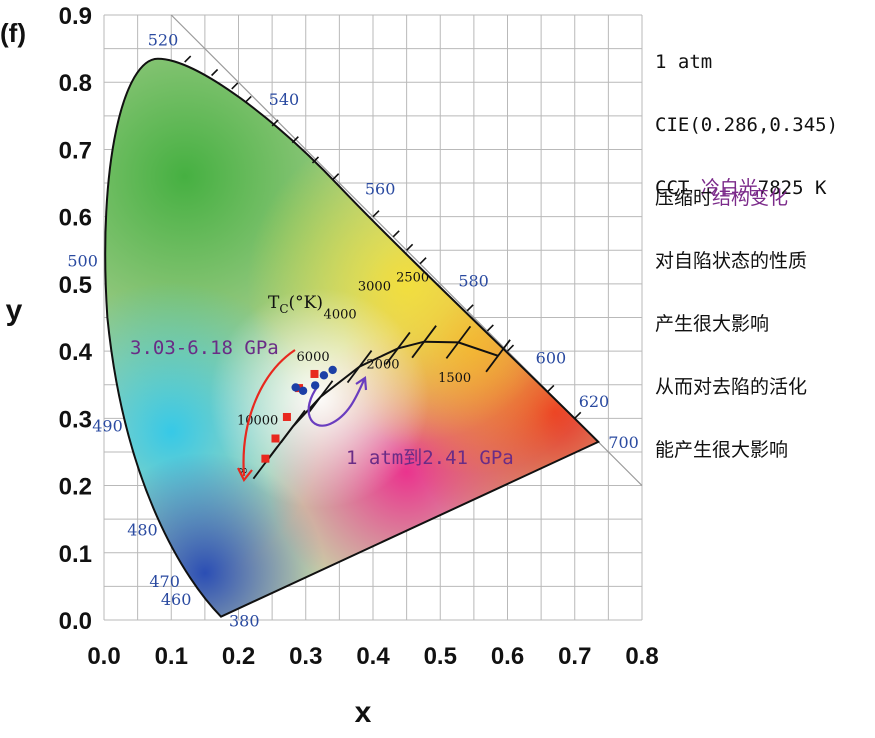 The height and width of the screenshot is (738, 875). I want to click on y-tick-label: 0.0, so click(75, 621).